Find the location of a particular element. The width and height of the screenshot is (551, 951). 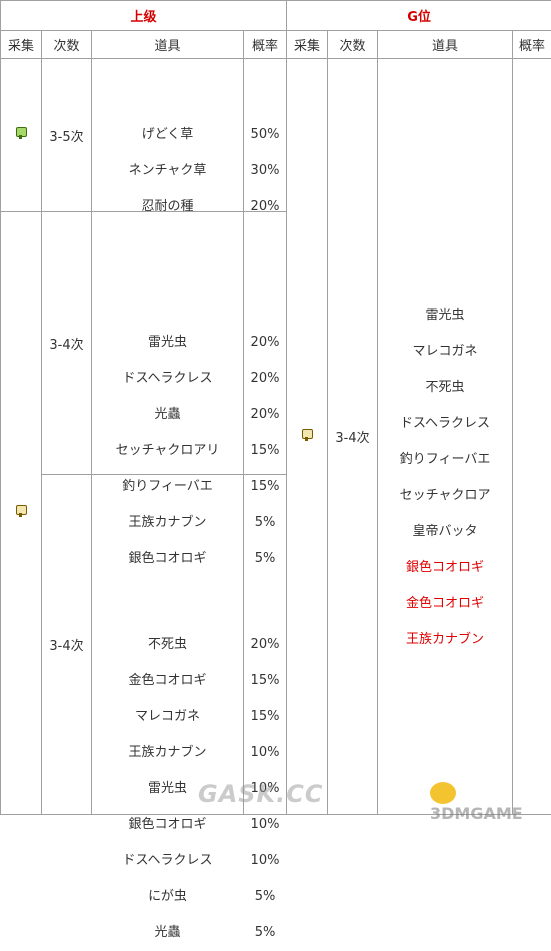

watermark-gask: GASK.CC is located at coordinates (261, 794).